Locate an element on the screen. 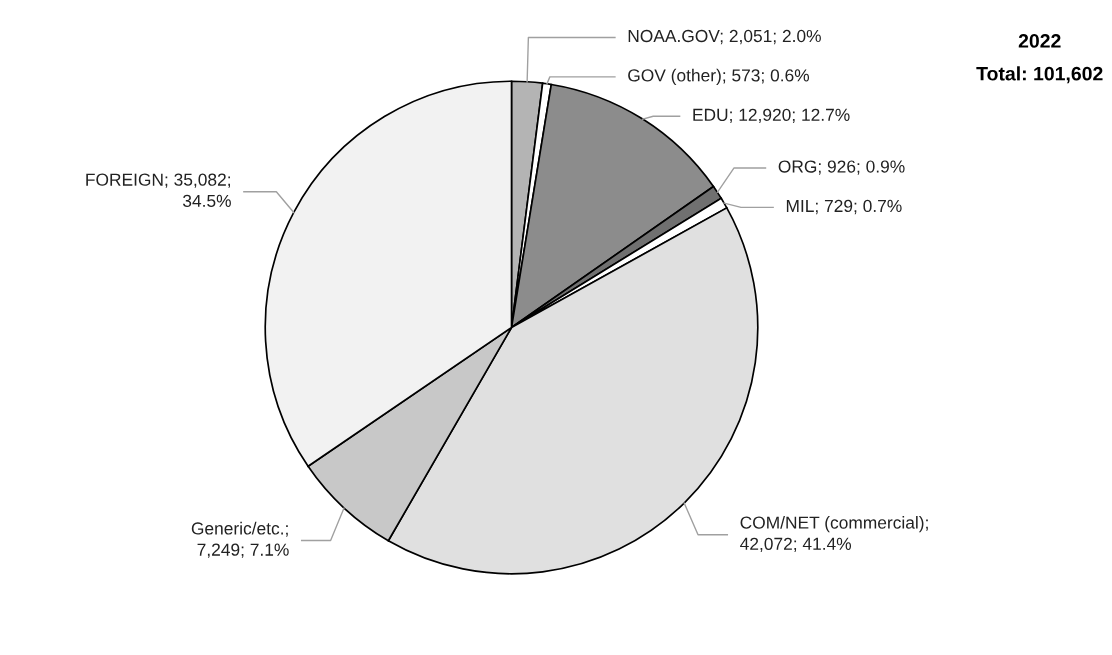 This screenshot has height=655, width=1112. slice-label: ORG; 926; 0.9% is located at coordinates (841, 167).